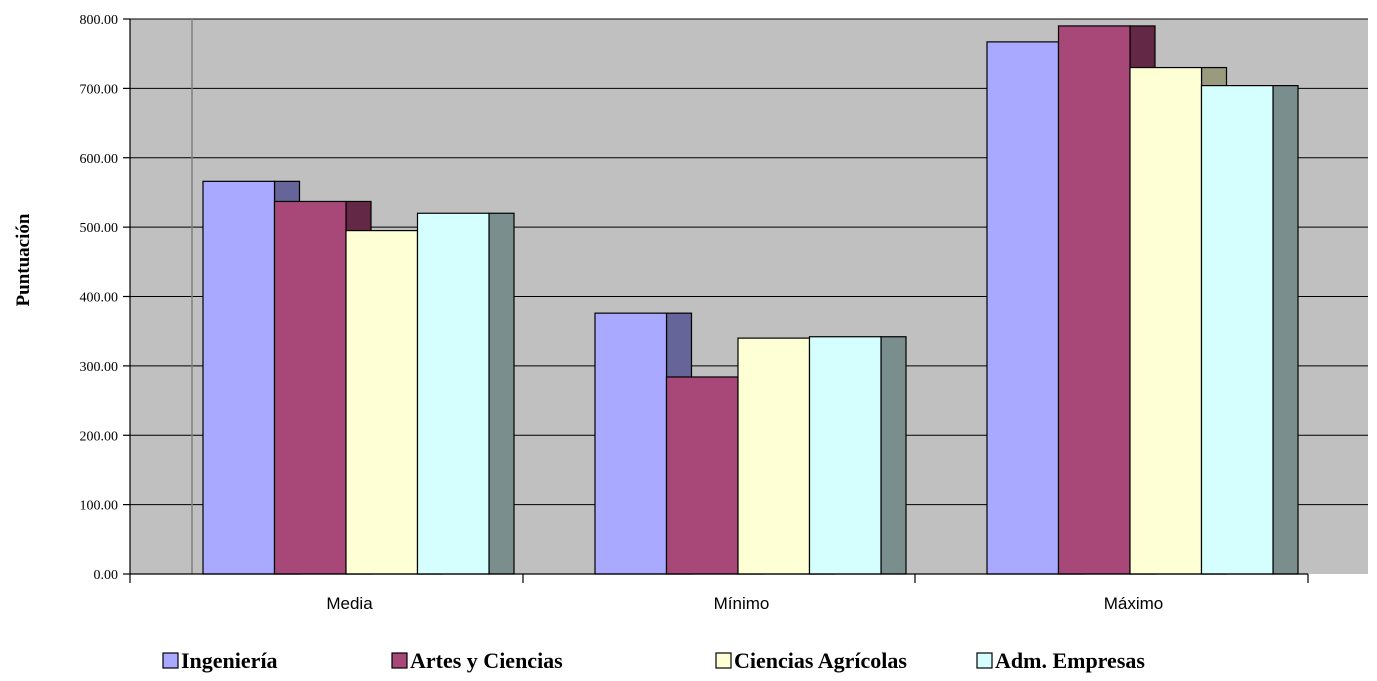  What do you see at coordinates (1070, 660) in the screenshot?
I see `legend-label: Adm. Empresas` at bounding box center [1070, 660].